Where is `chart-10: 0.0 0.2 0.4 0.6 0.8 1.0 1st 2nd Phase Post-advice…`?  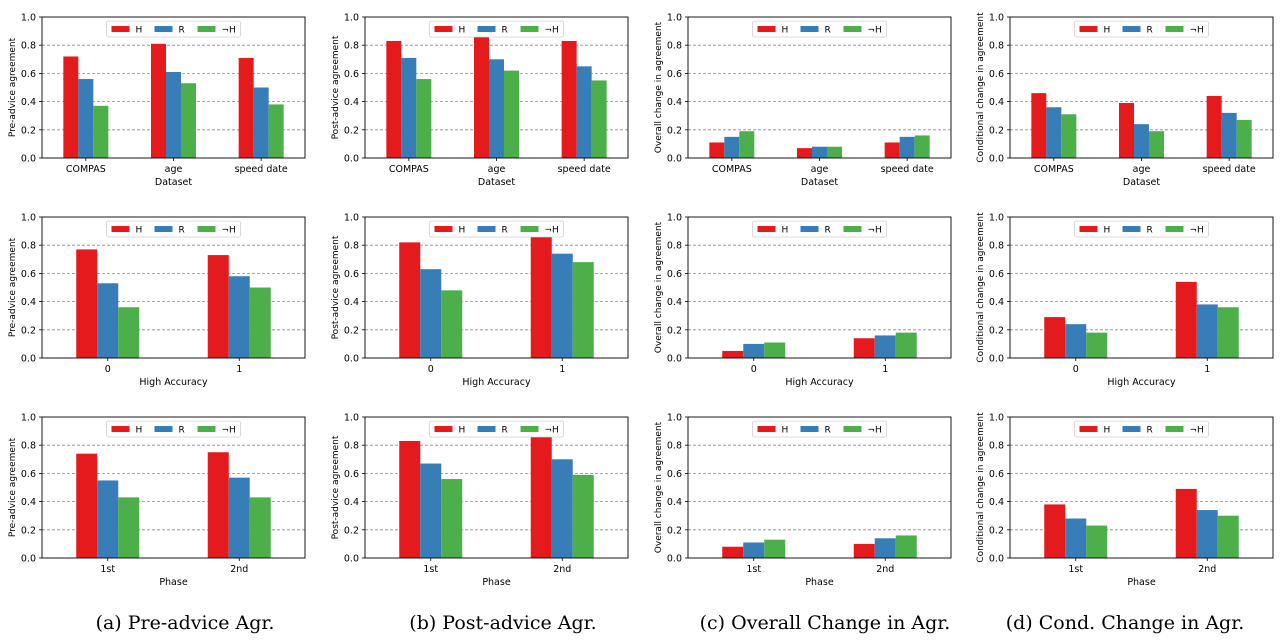 chart-10: 0.0 0.2 0.4 0.6 0.8 1.0 1st 2nd Phase Post-advice… is located at coordinates (480, 500).